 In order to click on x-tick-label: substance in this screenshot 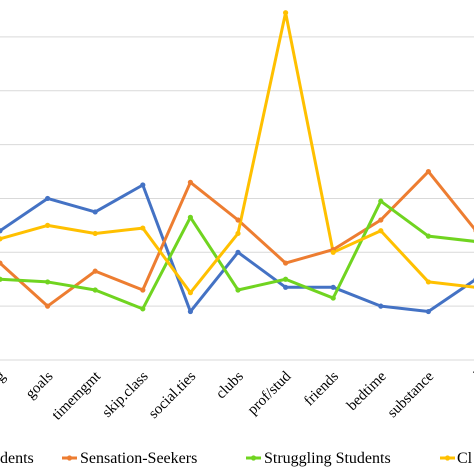, I will do `click(411, 394)`.